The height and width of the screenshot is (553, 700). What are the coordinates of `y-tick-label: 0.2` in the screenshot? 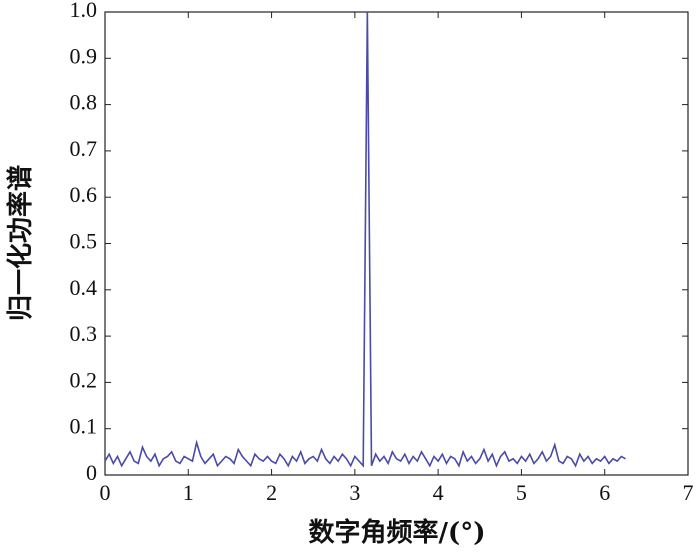 It's located at (84, 379).